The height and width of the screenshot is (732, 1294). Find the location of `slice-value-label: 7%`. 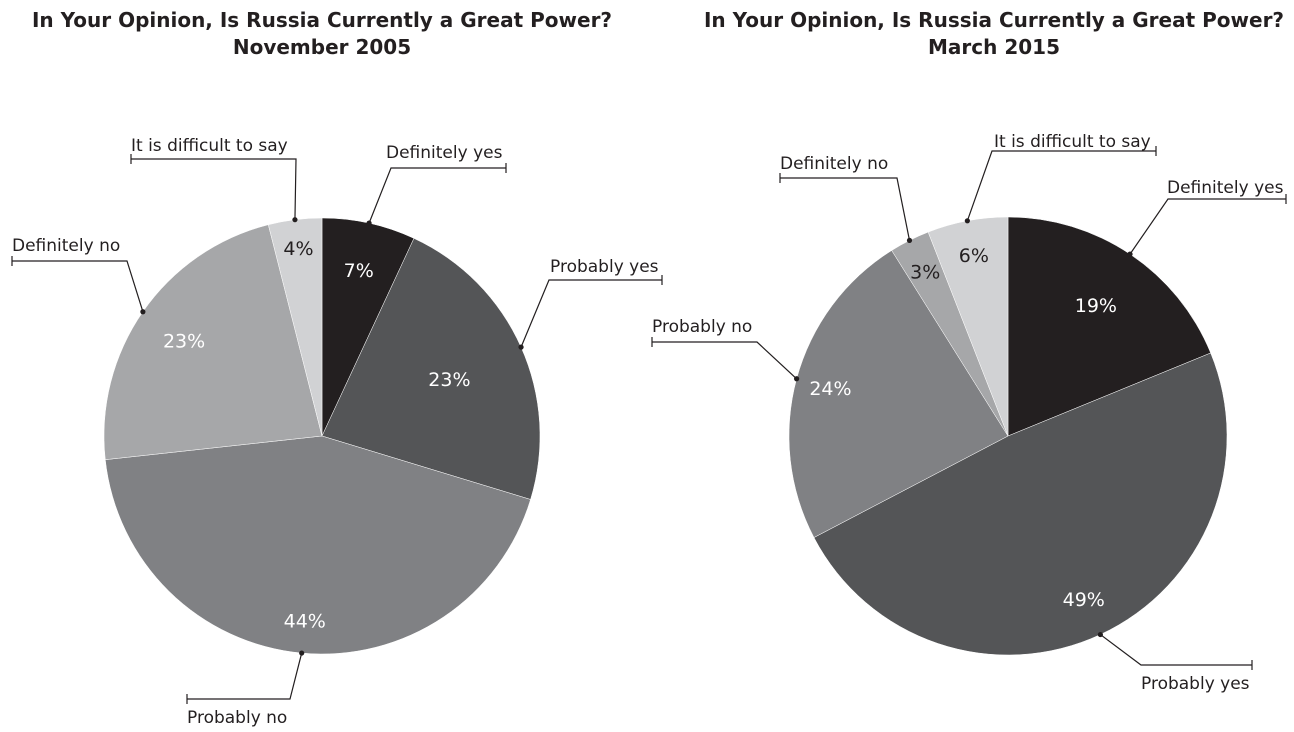

slice-value-label: 7% is located at coordinates (359, 271).